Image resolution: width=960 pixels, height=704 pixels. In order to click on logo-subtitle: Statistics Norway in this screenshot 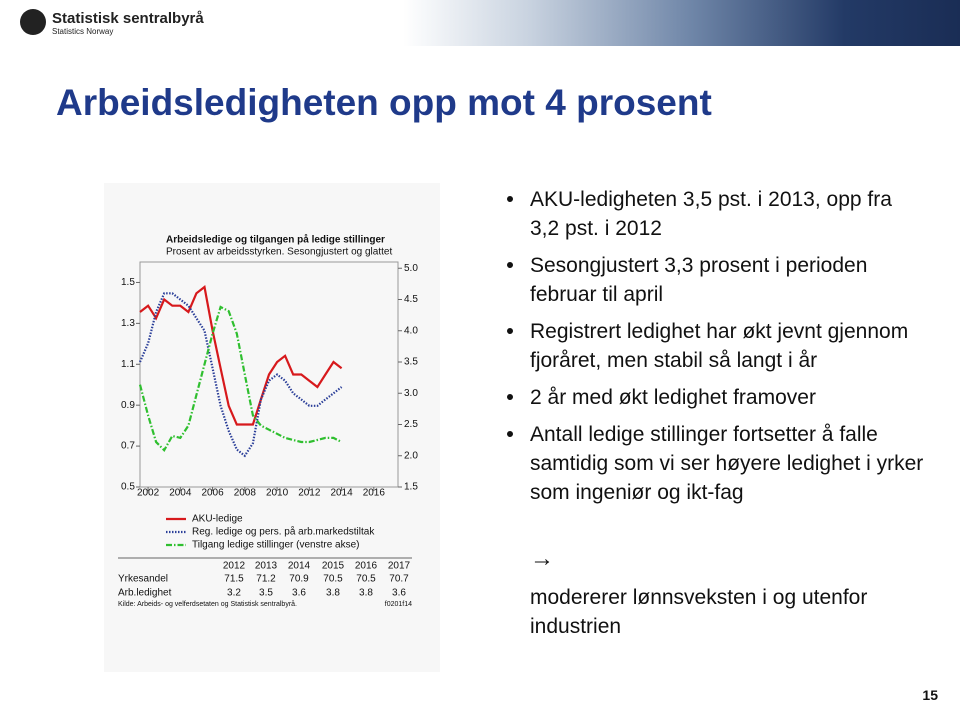, I will do `click(83, 31)`.